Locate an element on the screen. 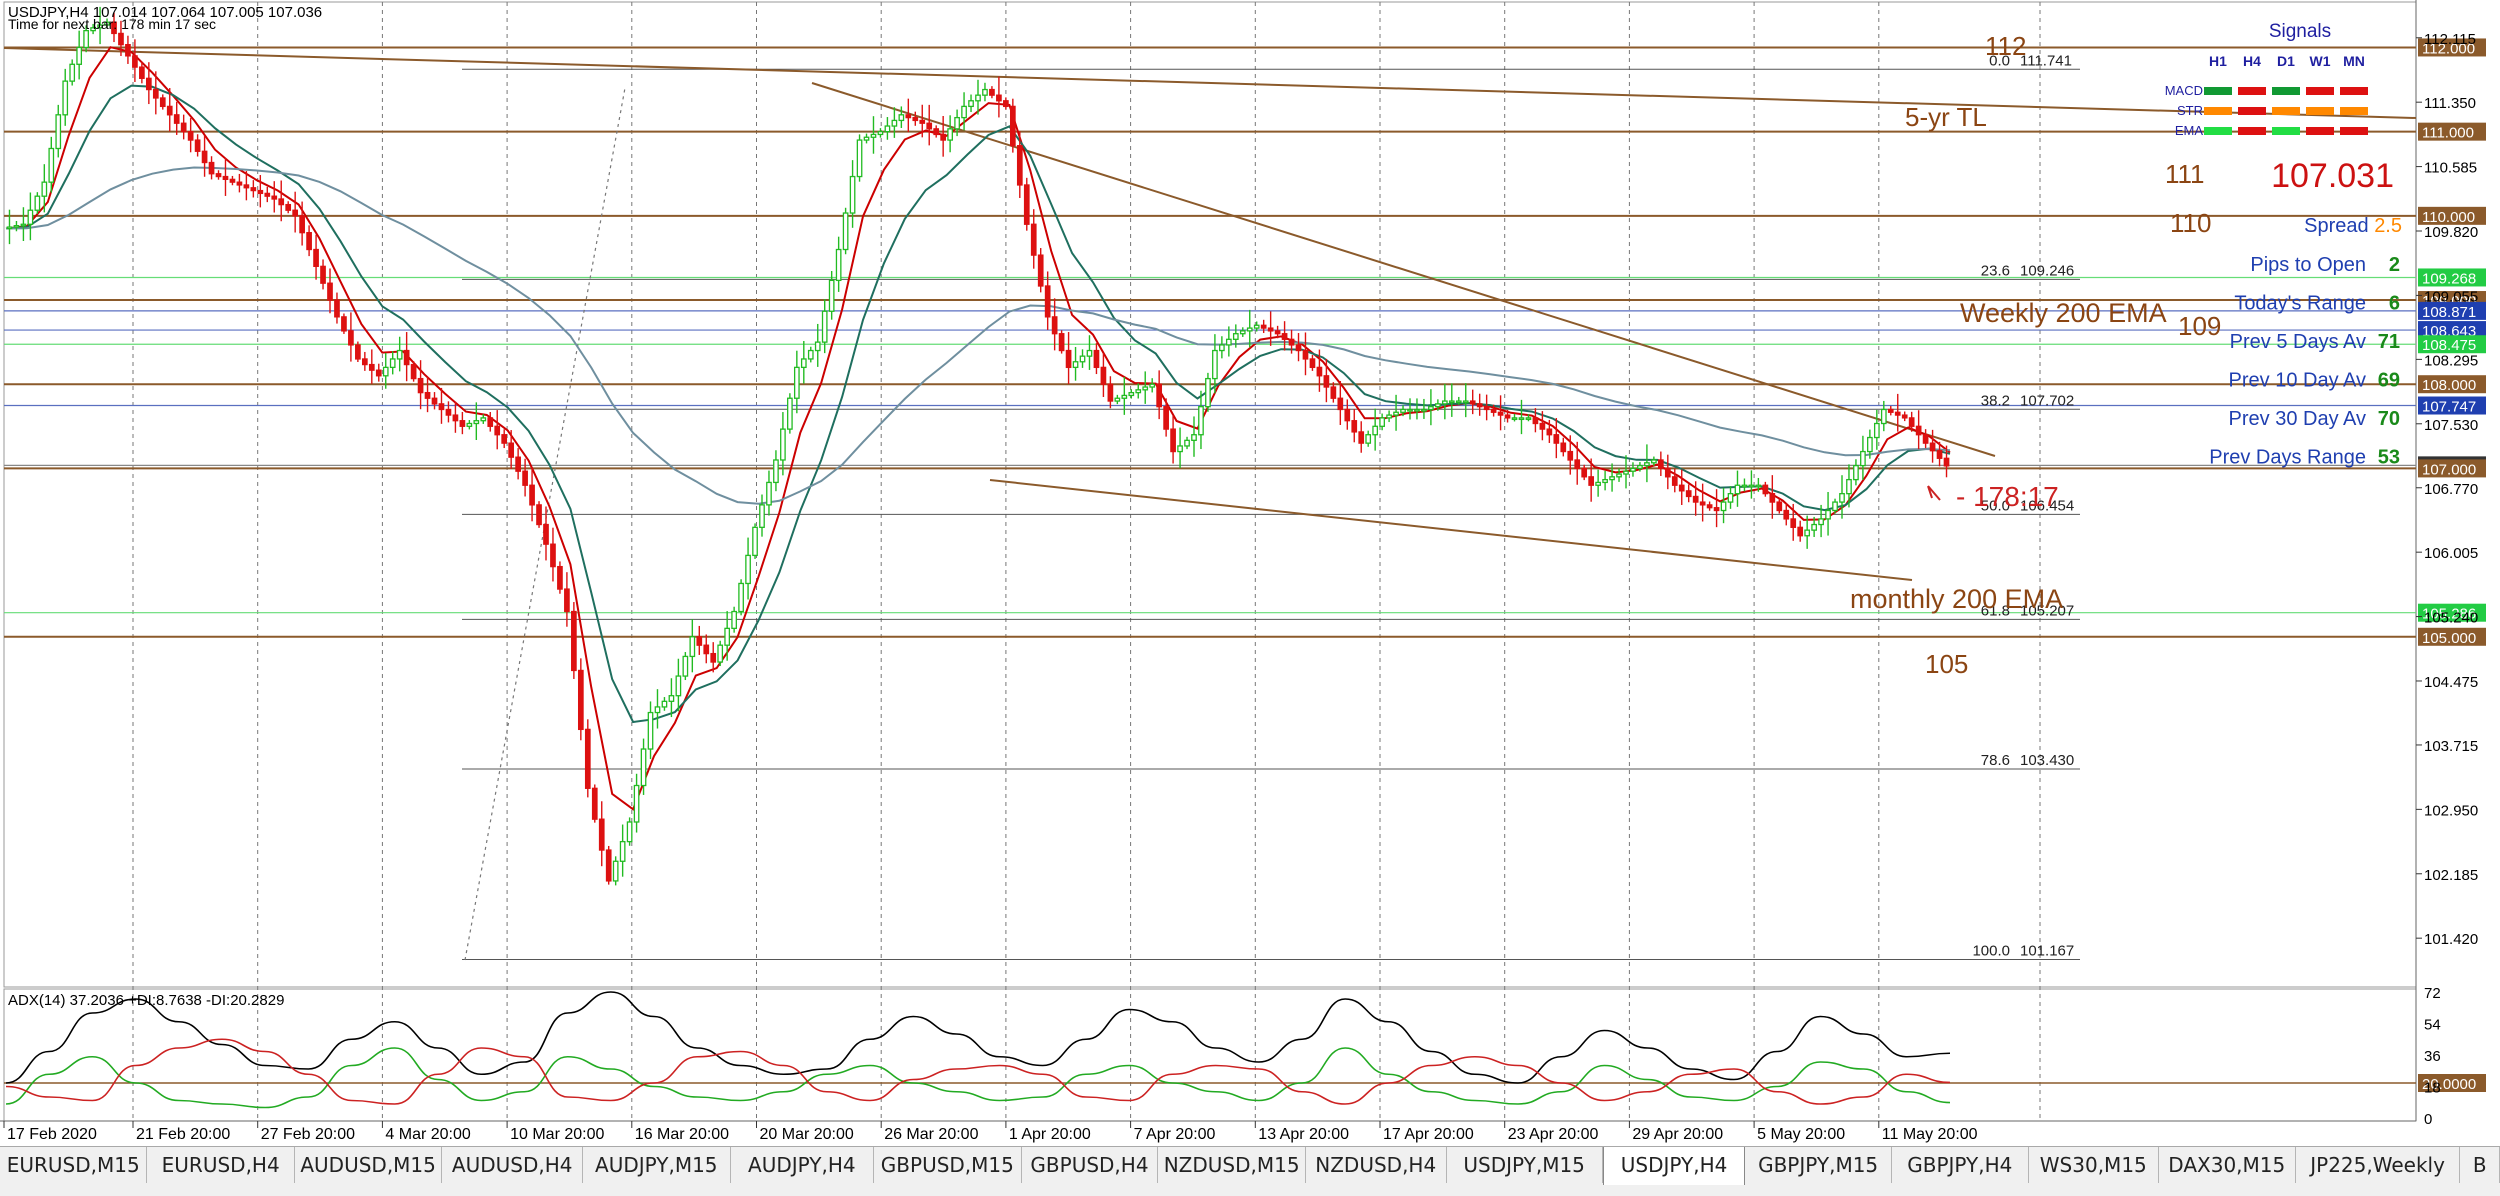 This screenshot has height=1196, width=2500. tab-jp225-weekly: JP225,Weekly is located at coordinates (2378, 1165).